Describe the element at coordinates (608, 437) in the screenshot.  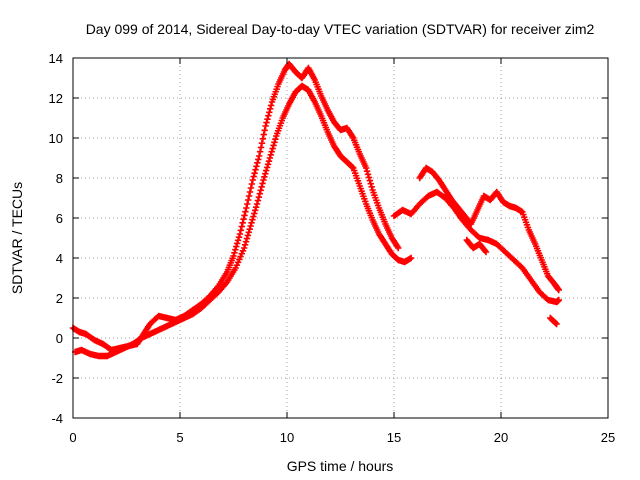
I see `x-tick-label: 25` at that location.